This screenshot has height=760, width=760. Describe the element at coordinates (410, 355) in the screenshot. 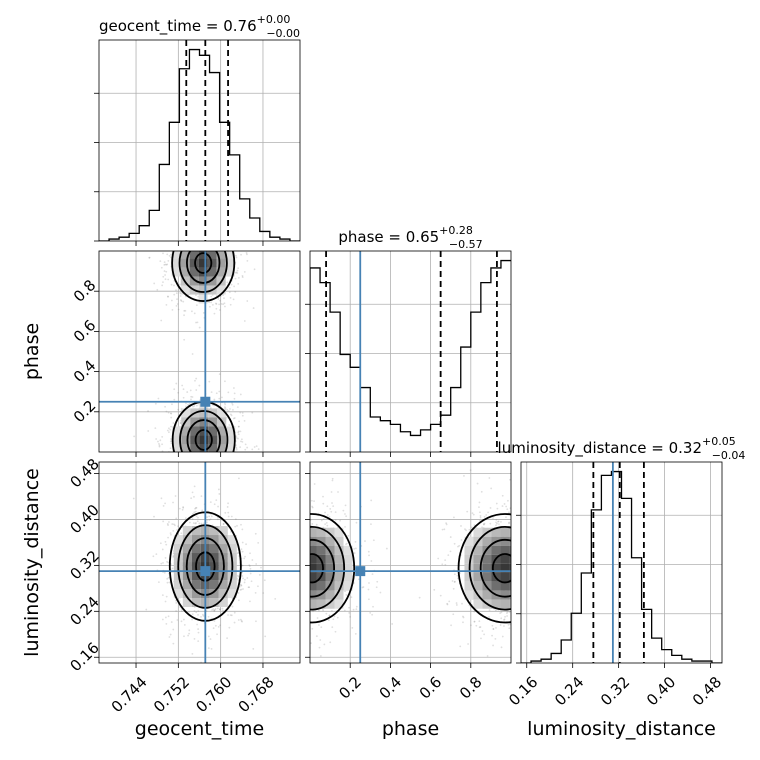

I see `histogram-phase` at that location.